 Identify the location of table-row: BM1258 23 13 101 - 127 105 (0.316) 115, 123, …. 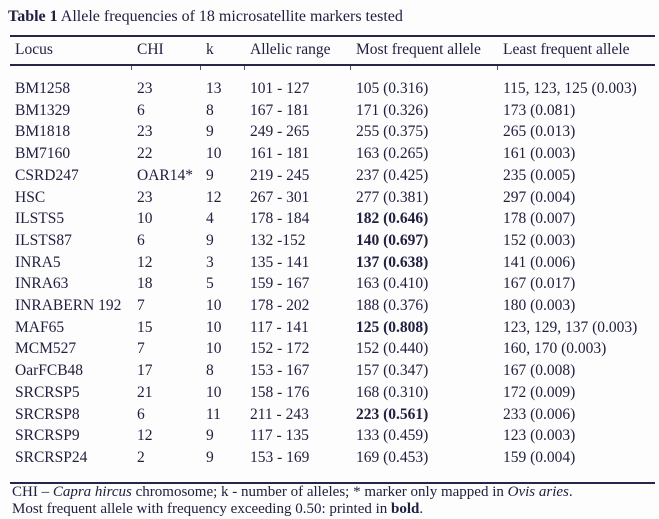
(332, 82).